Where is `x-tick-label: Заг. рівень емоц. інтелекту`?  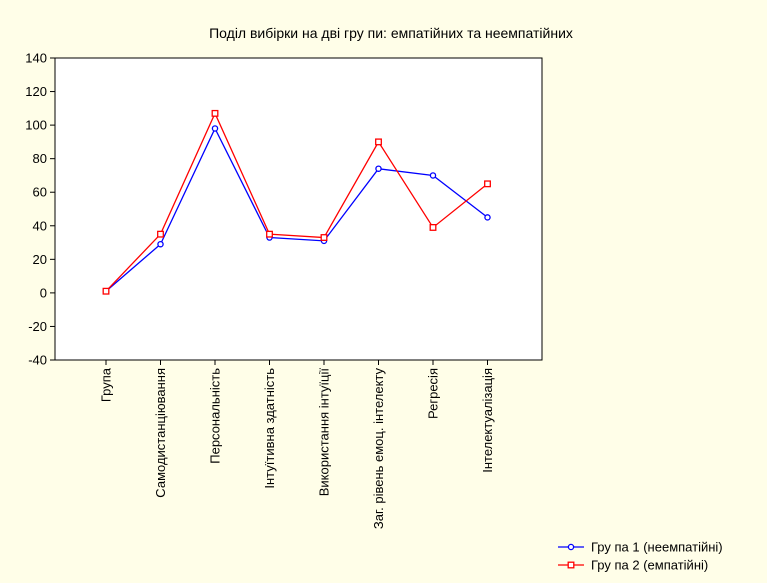
x-tick-label: Заг. рівень емоц. інтелекту is located at coordinates (378, 449).